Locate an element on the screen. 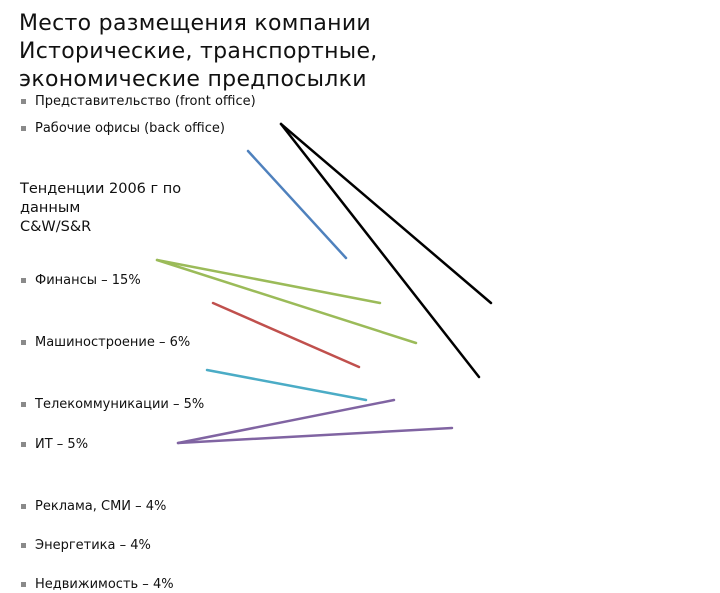  list-item-advertising-media: Реклама, СМИ – 4% is located at coordinates (112, 506).